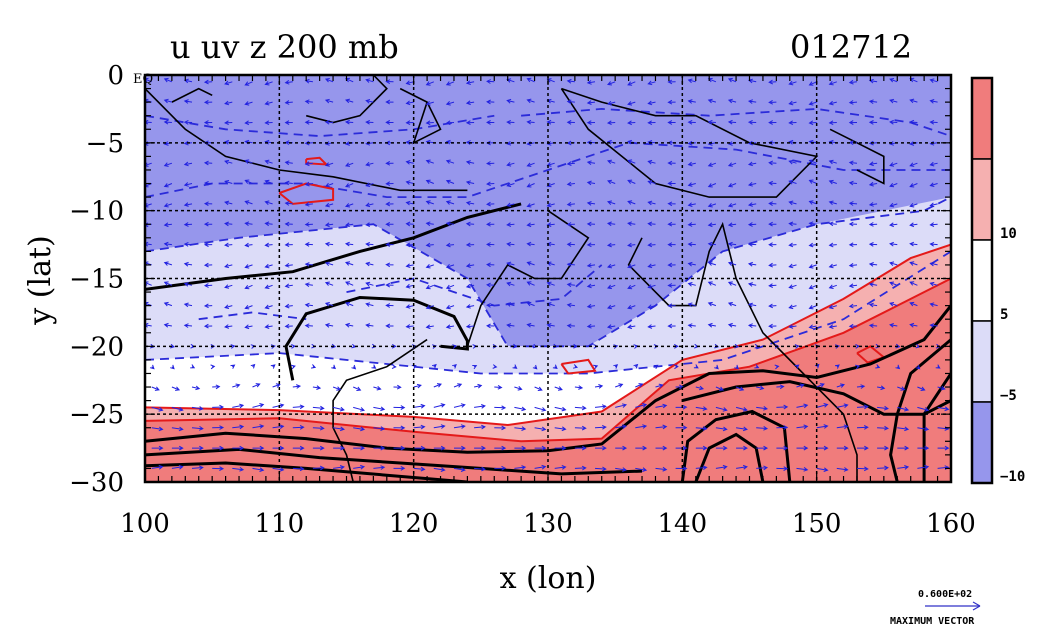 The image size is (1056, 631). What do you see at coordinates (1008, 396) in the screenshot?
I see `colorbar-label: −5` at bounding box center [1008, 396].